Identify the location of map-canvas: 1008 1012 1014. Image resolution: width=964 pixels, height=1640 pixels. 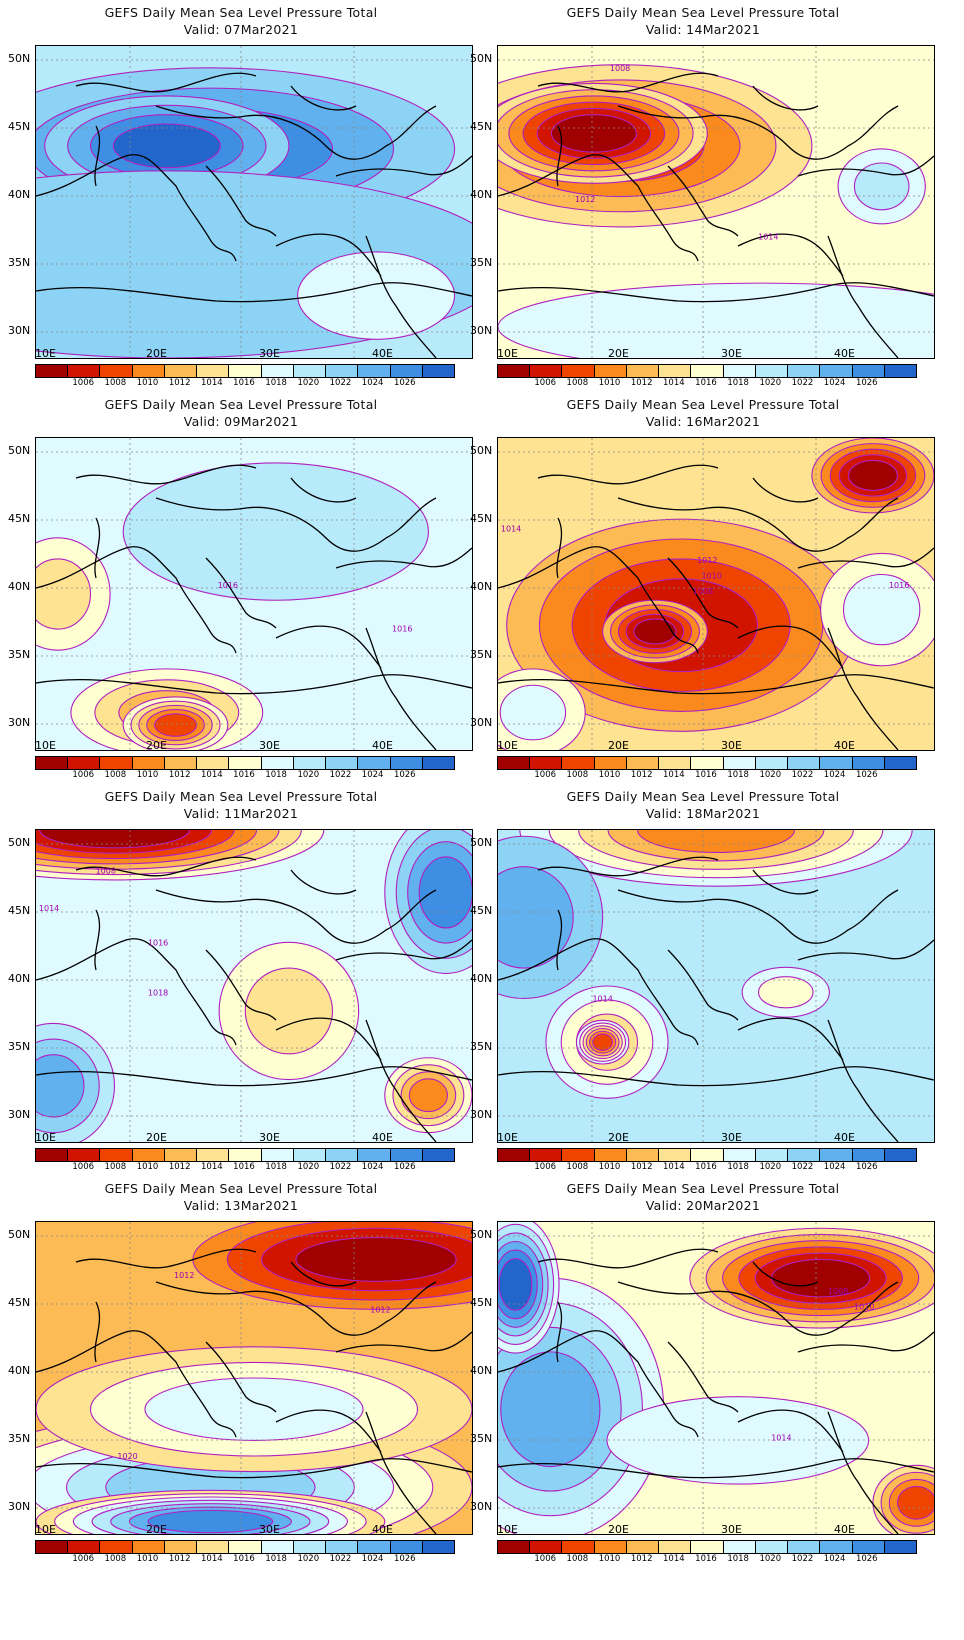
(716, 202).